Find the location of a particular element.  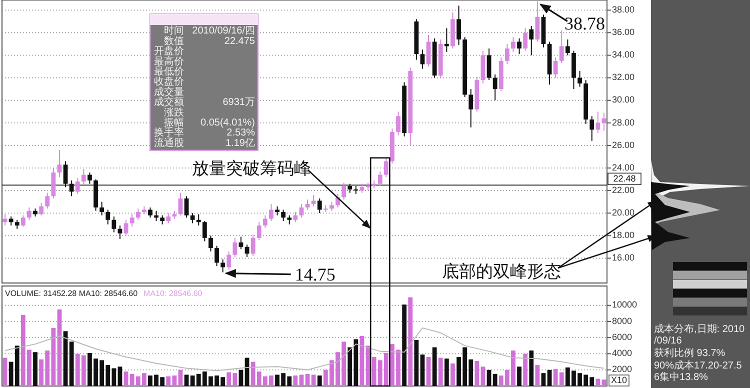

y-tick-label: 20.00 is located at coordinates (623, 212).